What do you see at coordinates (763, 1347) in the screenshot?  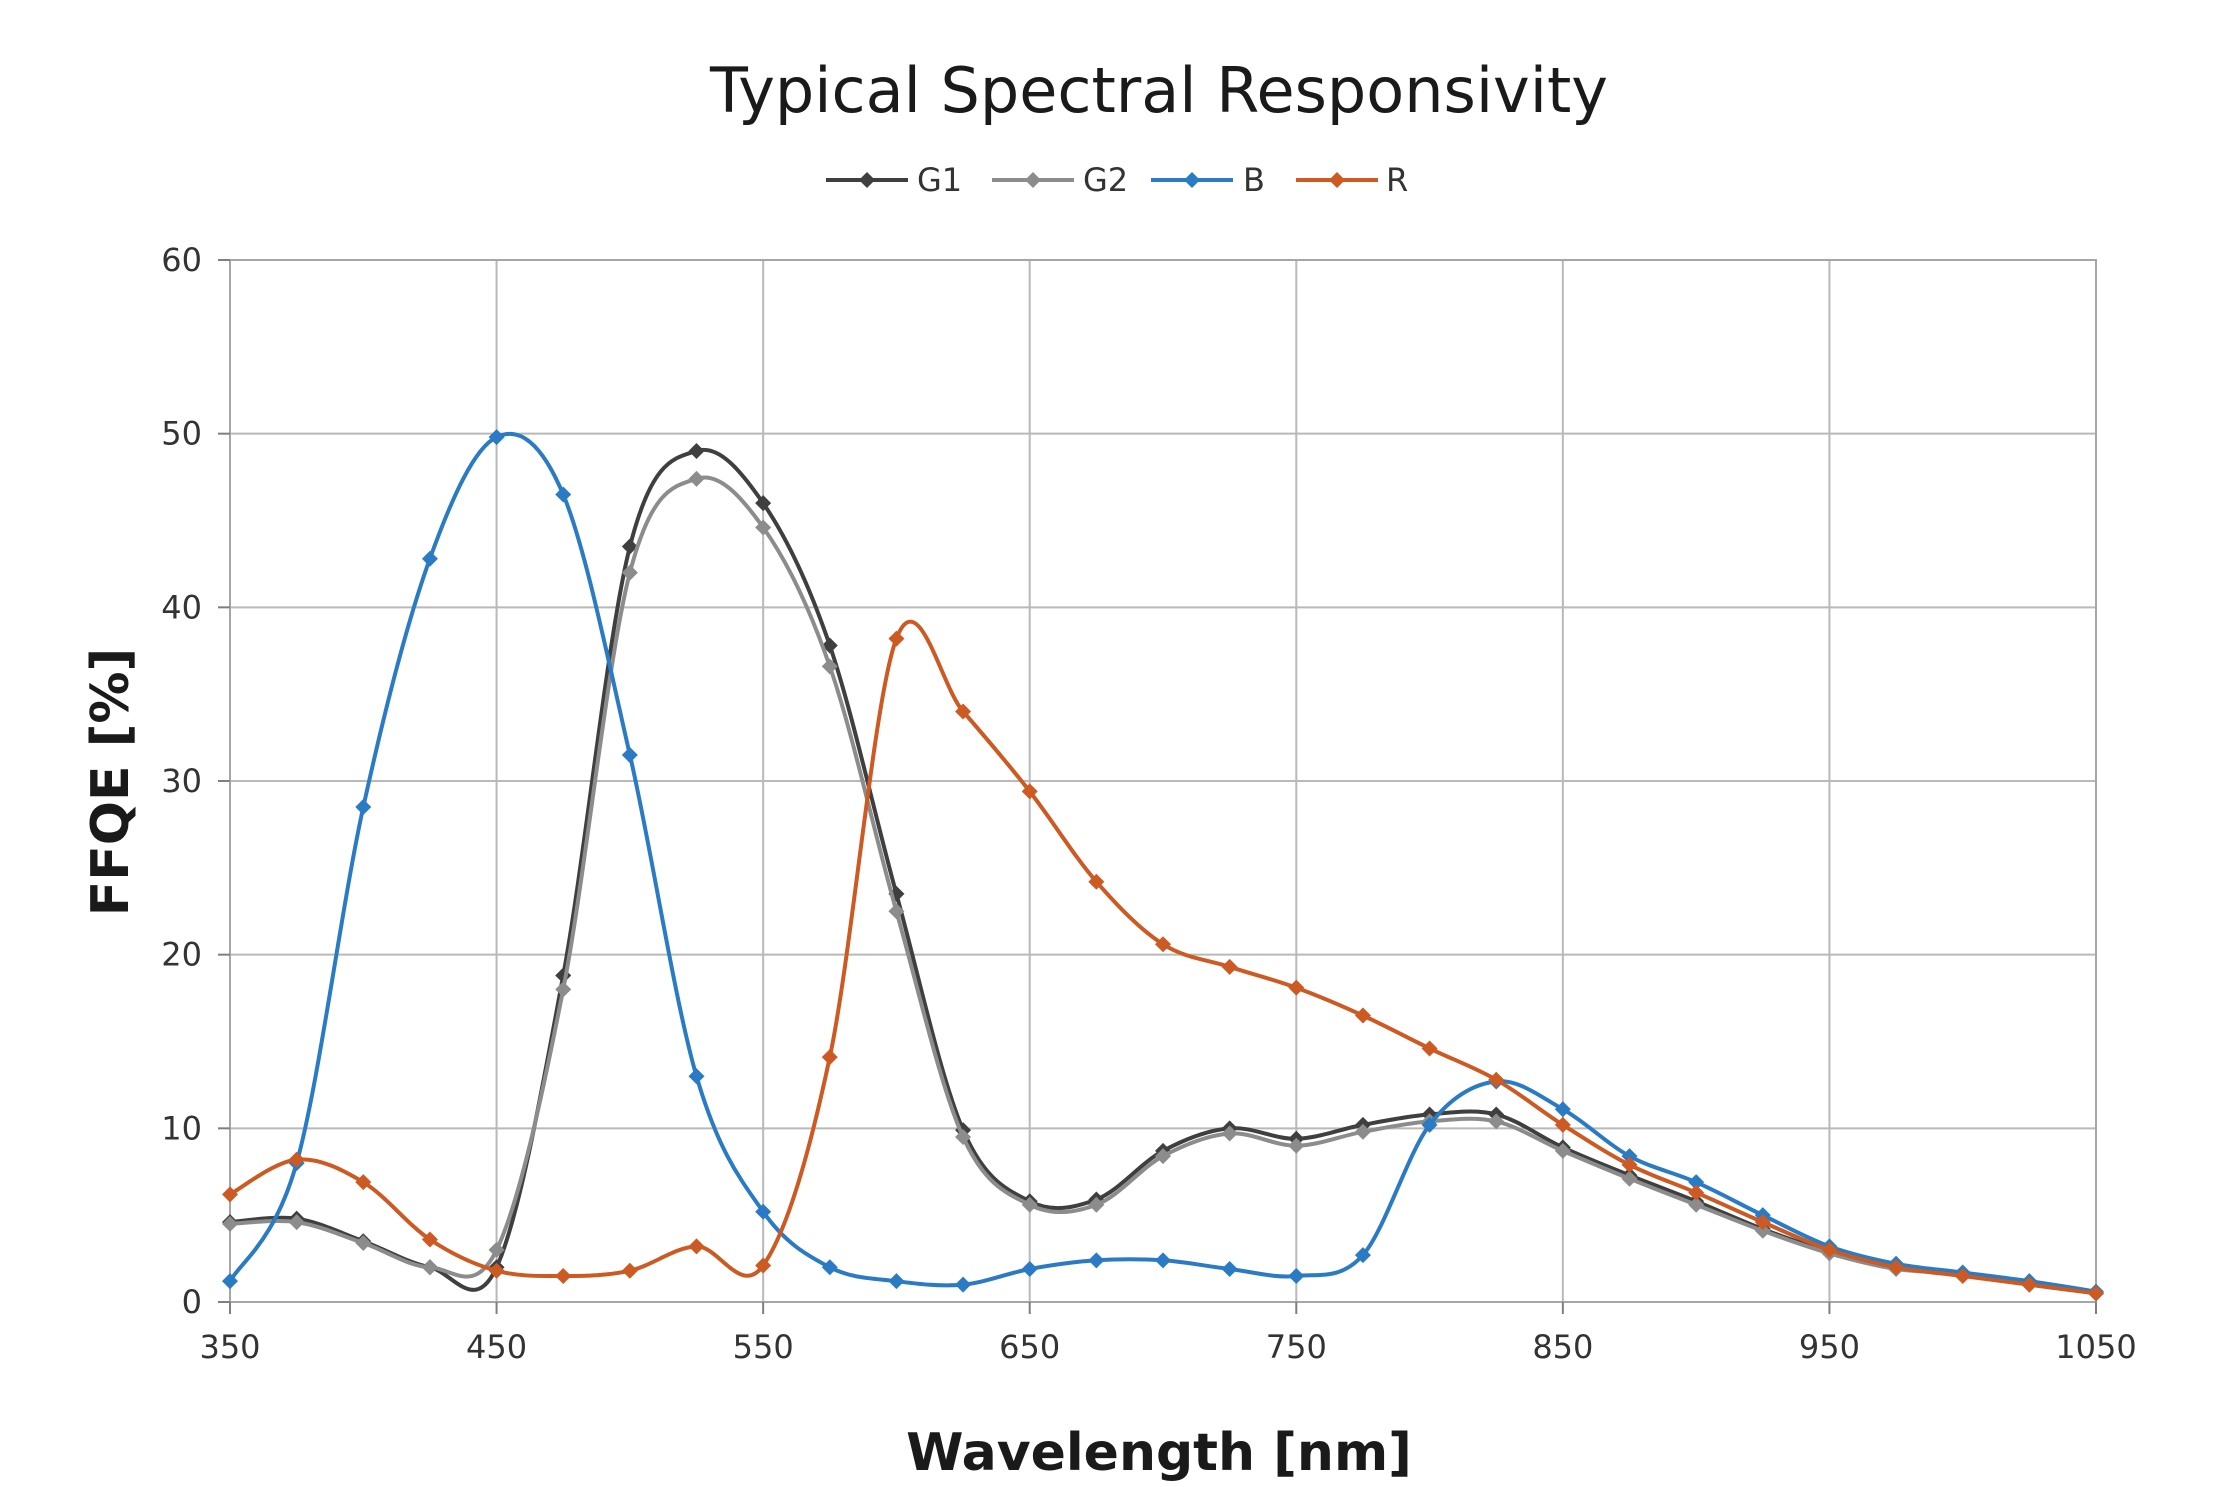 I see `x-tick-label: 550` at bounding box center [763, 1347].